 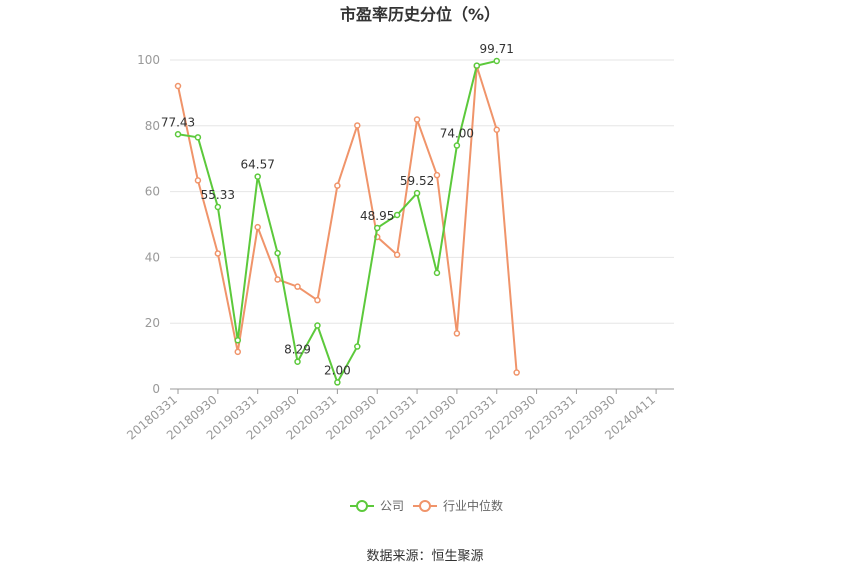 What do you see at coordinates (152, 192) in the screenshot?
I see `y-tick-label: 60` at bounding box center [152, 192].